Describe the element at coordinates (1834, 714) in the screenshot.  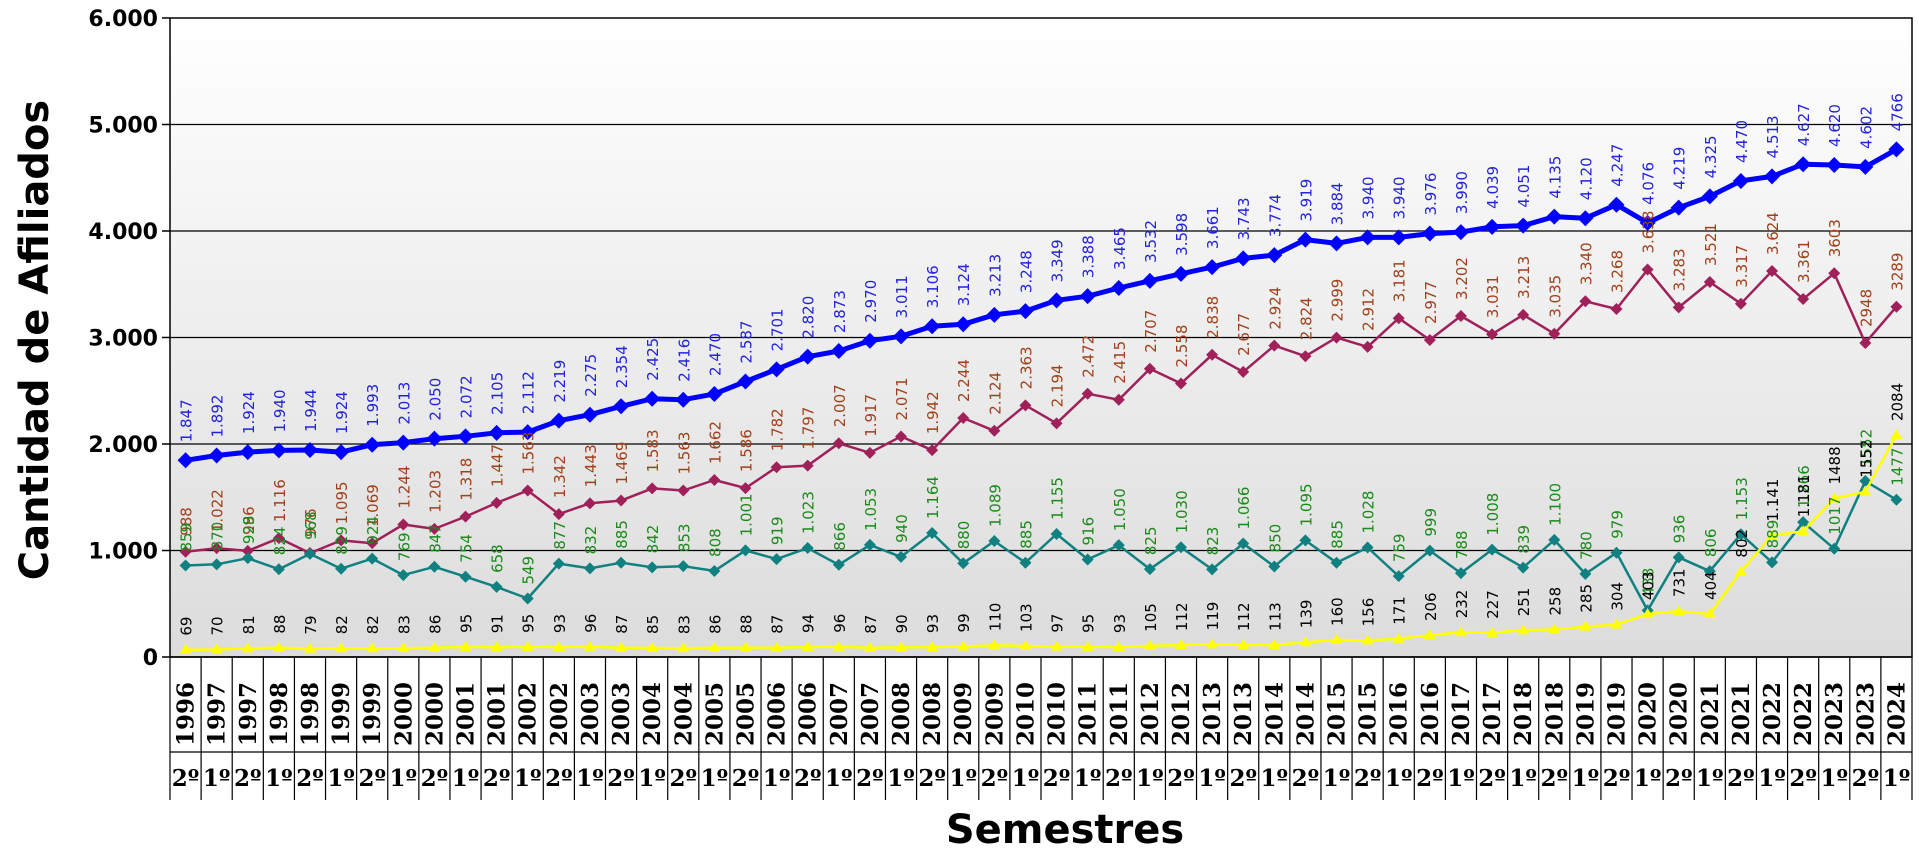
I see `x-tick-label-year: 2023` at that location.